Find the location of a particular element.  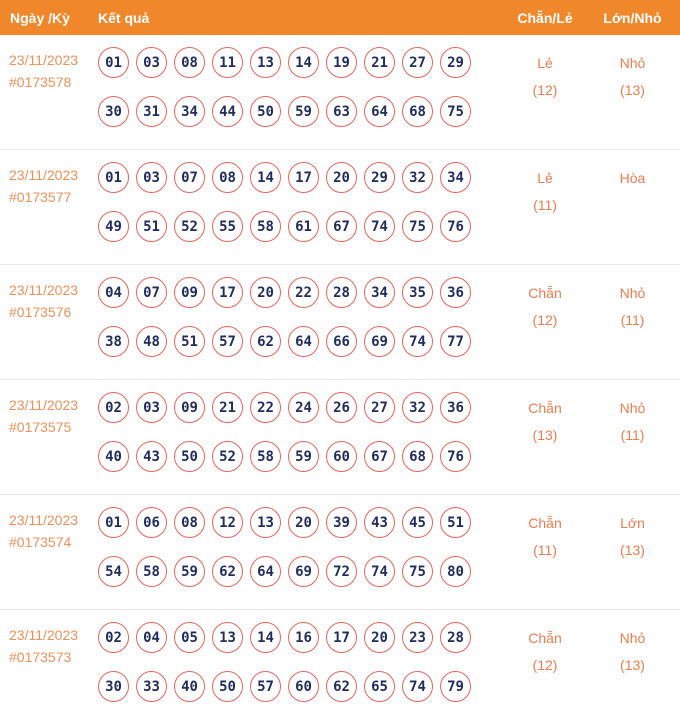

number-ball: 16 is located at coordinates (303, 637).